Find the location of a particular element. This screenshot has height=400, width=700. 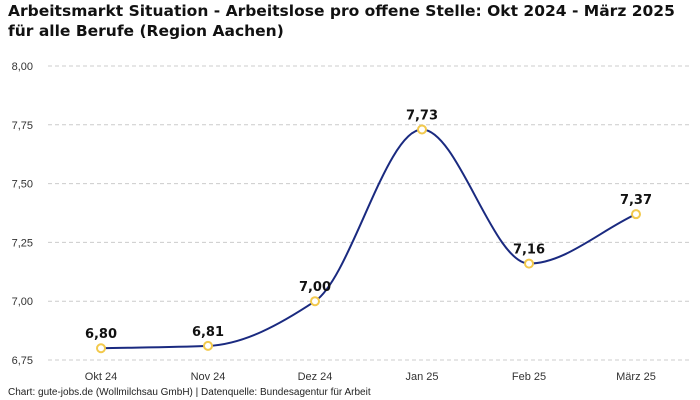

x-tick-label: Feb 25 is located at coordinates (529, 377).